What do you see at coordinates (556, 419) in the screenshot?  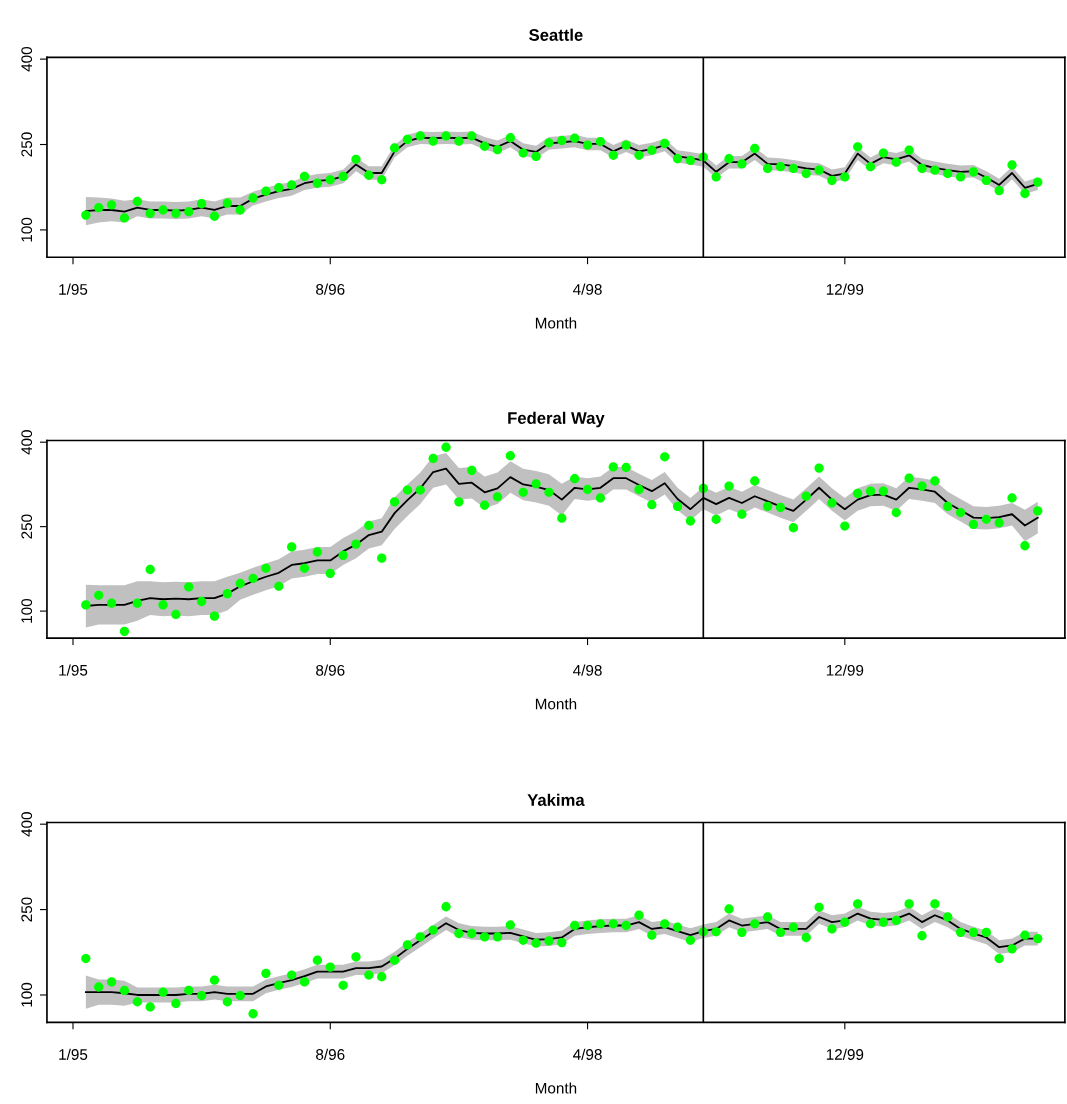 I see `chart-title: Federal Way` at bounding box center [556, 419].